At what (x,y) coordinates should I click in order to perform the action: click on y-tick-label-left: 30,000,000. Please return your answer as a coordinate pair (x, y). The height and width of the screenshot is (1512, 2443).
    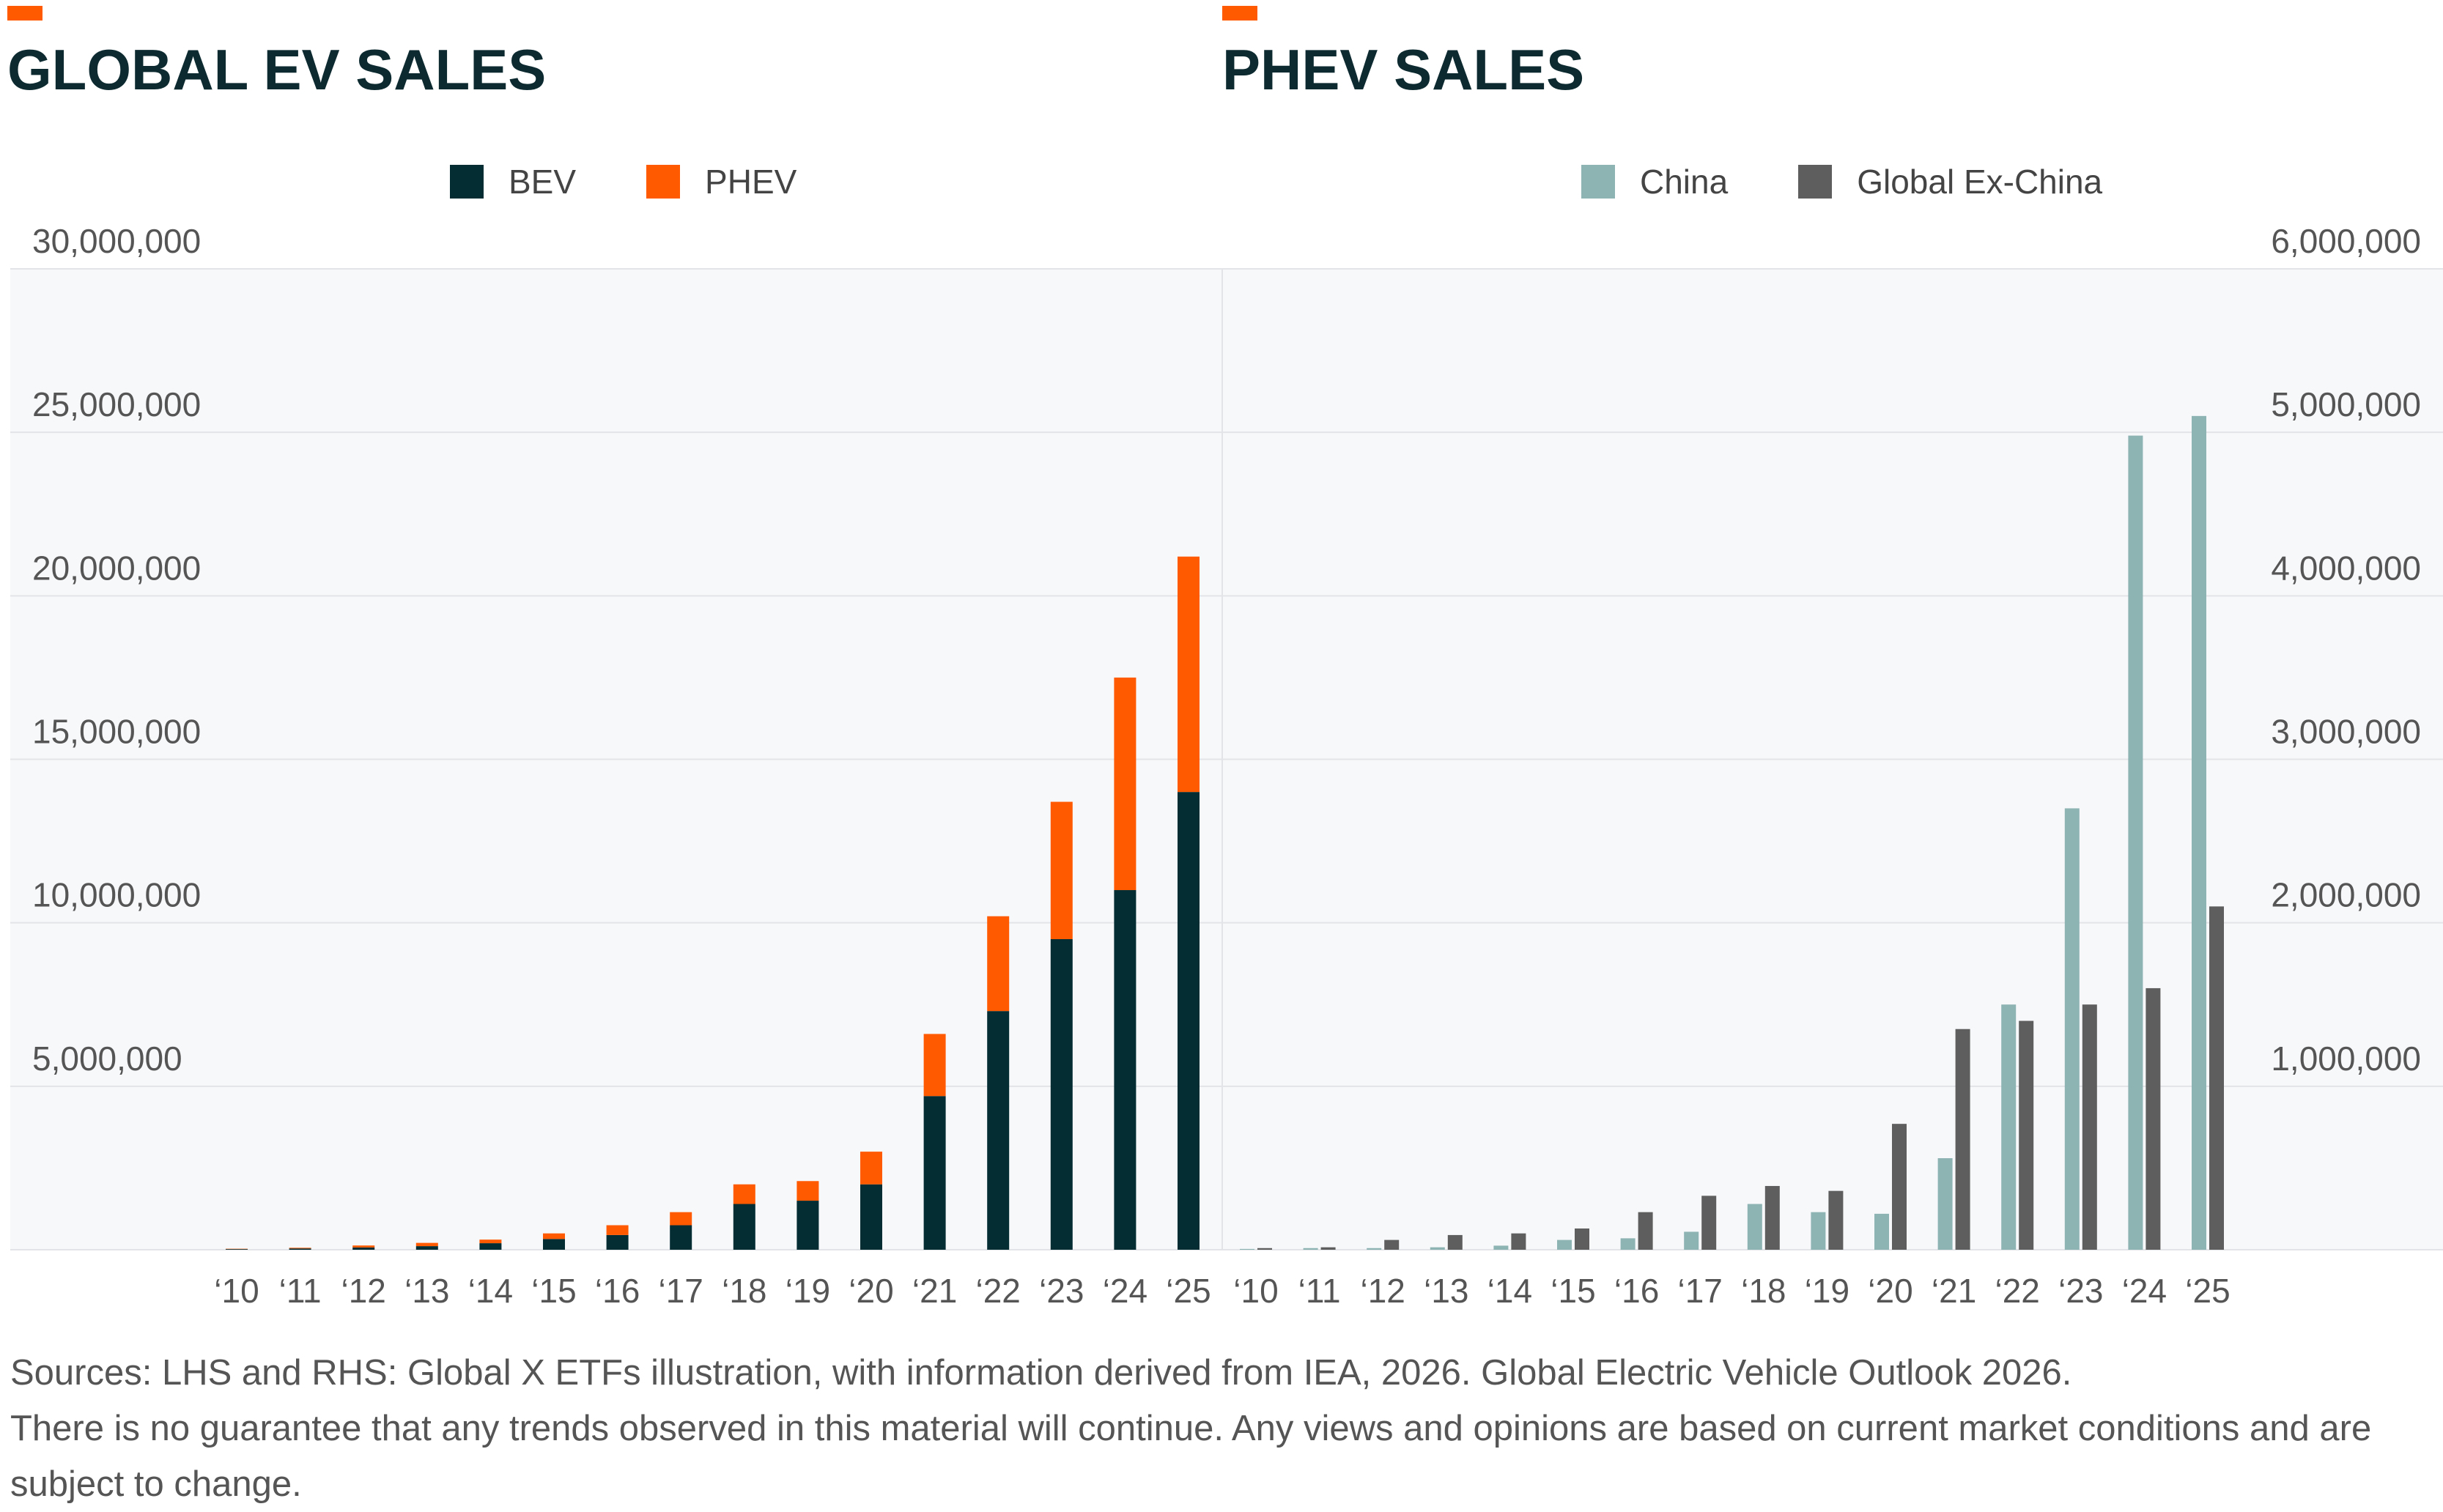
    Looking at the image, I should click on (116, 241).